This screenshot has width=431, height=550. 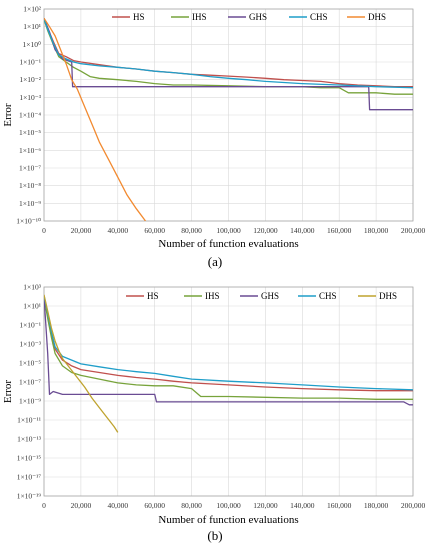 What do you see at coordinates (32, 44) in the screenshot?
I see `y-tick-label: 1×10⁰` at bounding box center [32, 44].